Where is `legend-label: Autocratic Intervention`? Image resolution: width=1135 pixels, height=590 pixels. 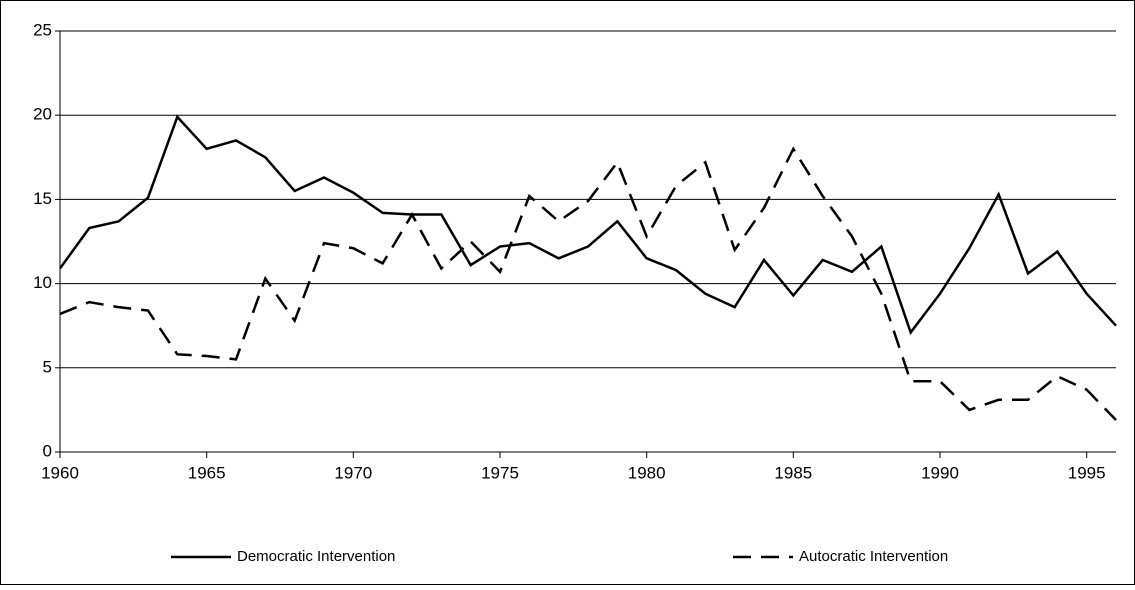
legend-label: Autocratic Intervention is located at coordinates (873, 556).